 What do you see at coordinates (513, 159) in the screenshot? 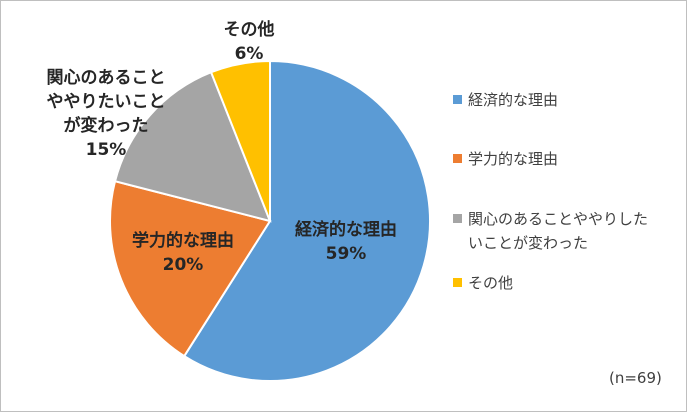
I see `legend-label-2: 学力的な理由` at bounding box center [513, 159].